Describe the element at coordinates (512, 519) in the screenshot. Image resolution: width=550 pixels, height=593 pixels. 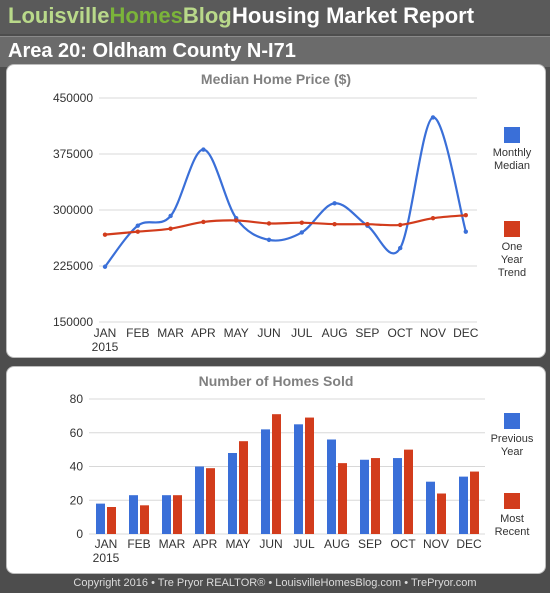
I see `legend-label-1: Most` at that location.